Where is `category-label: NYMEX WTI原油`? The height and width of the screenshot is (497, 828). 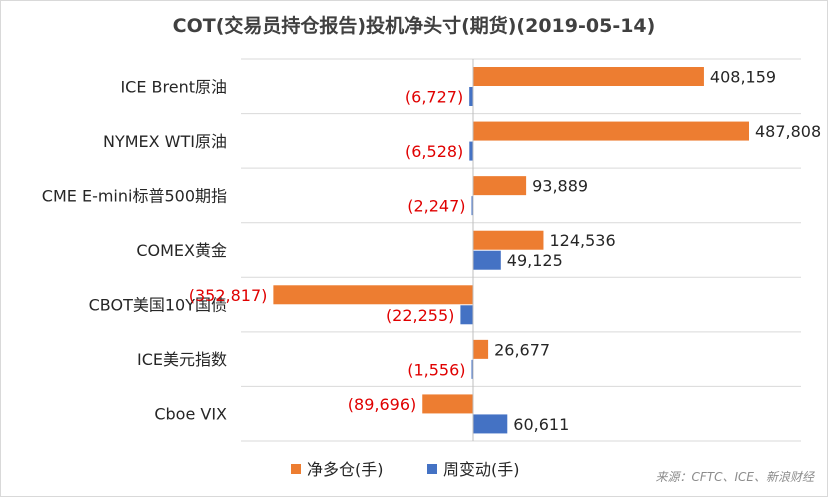
category-label: NYMEX WTI原油 is located at coordinates (165, 141).